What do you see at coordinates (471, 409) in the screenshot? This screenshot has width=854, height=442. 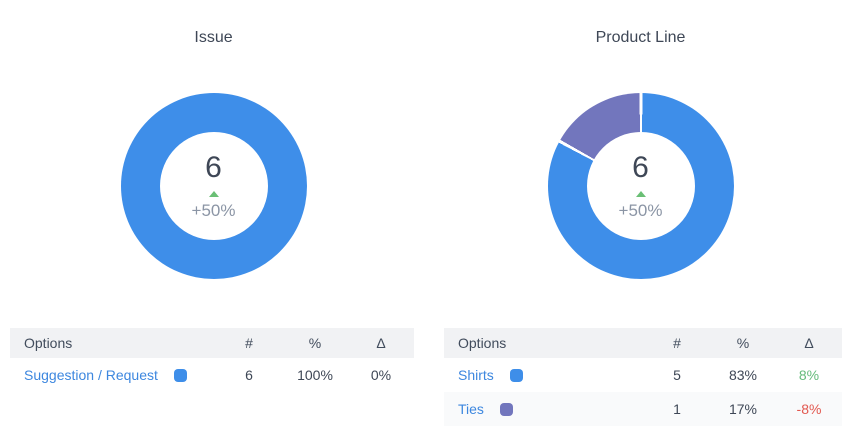 I see `option-link: Ties` at bounding box center [471, 409].